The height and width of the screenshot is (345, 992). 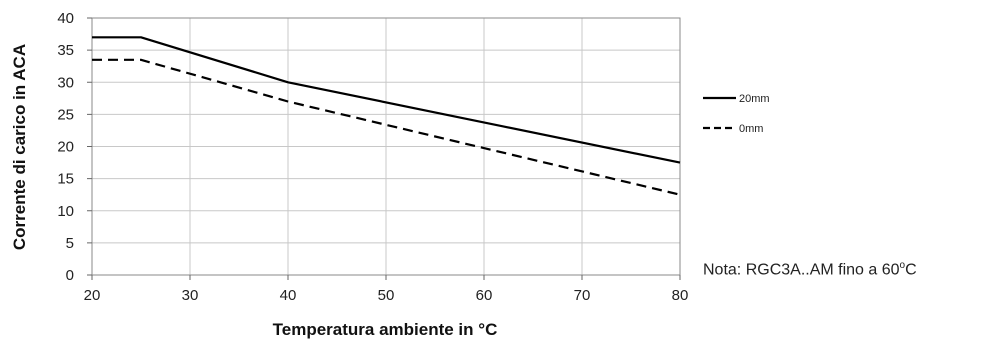 I want to click on note: Nota: RGC3A..AM fino a 60oC, so click(x=810, y=269).